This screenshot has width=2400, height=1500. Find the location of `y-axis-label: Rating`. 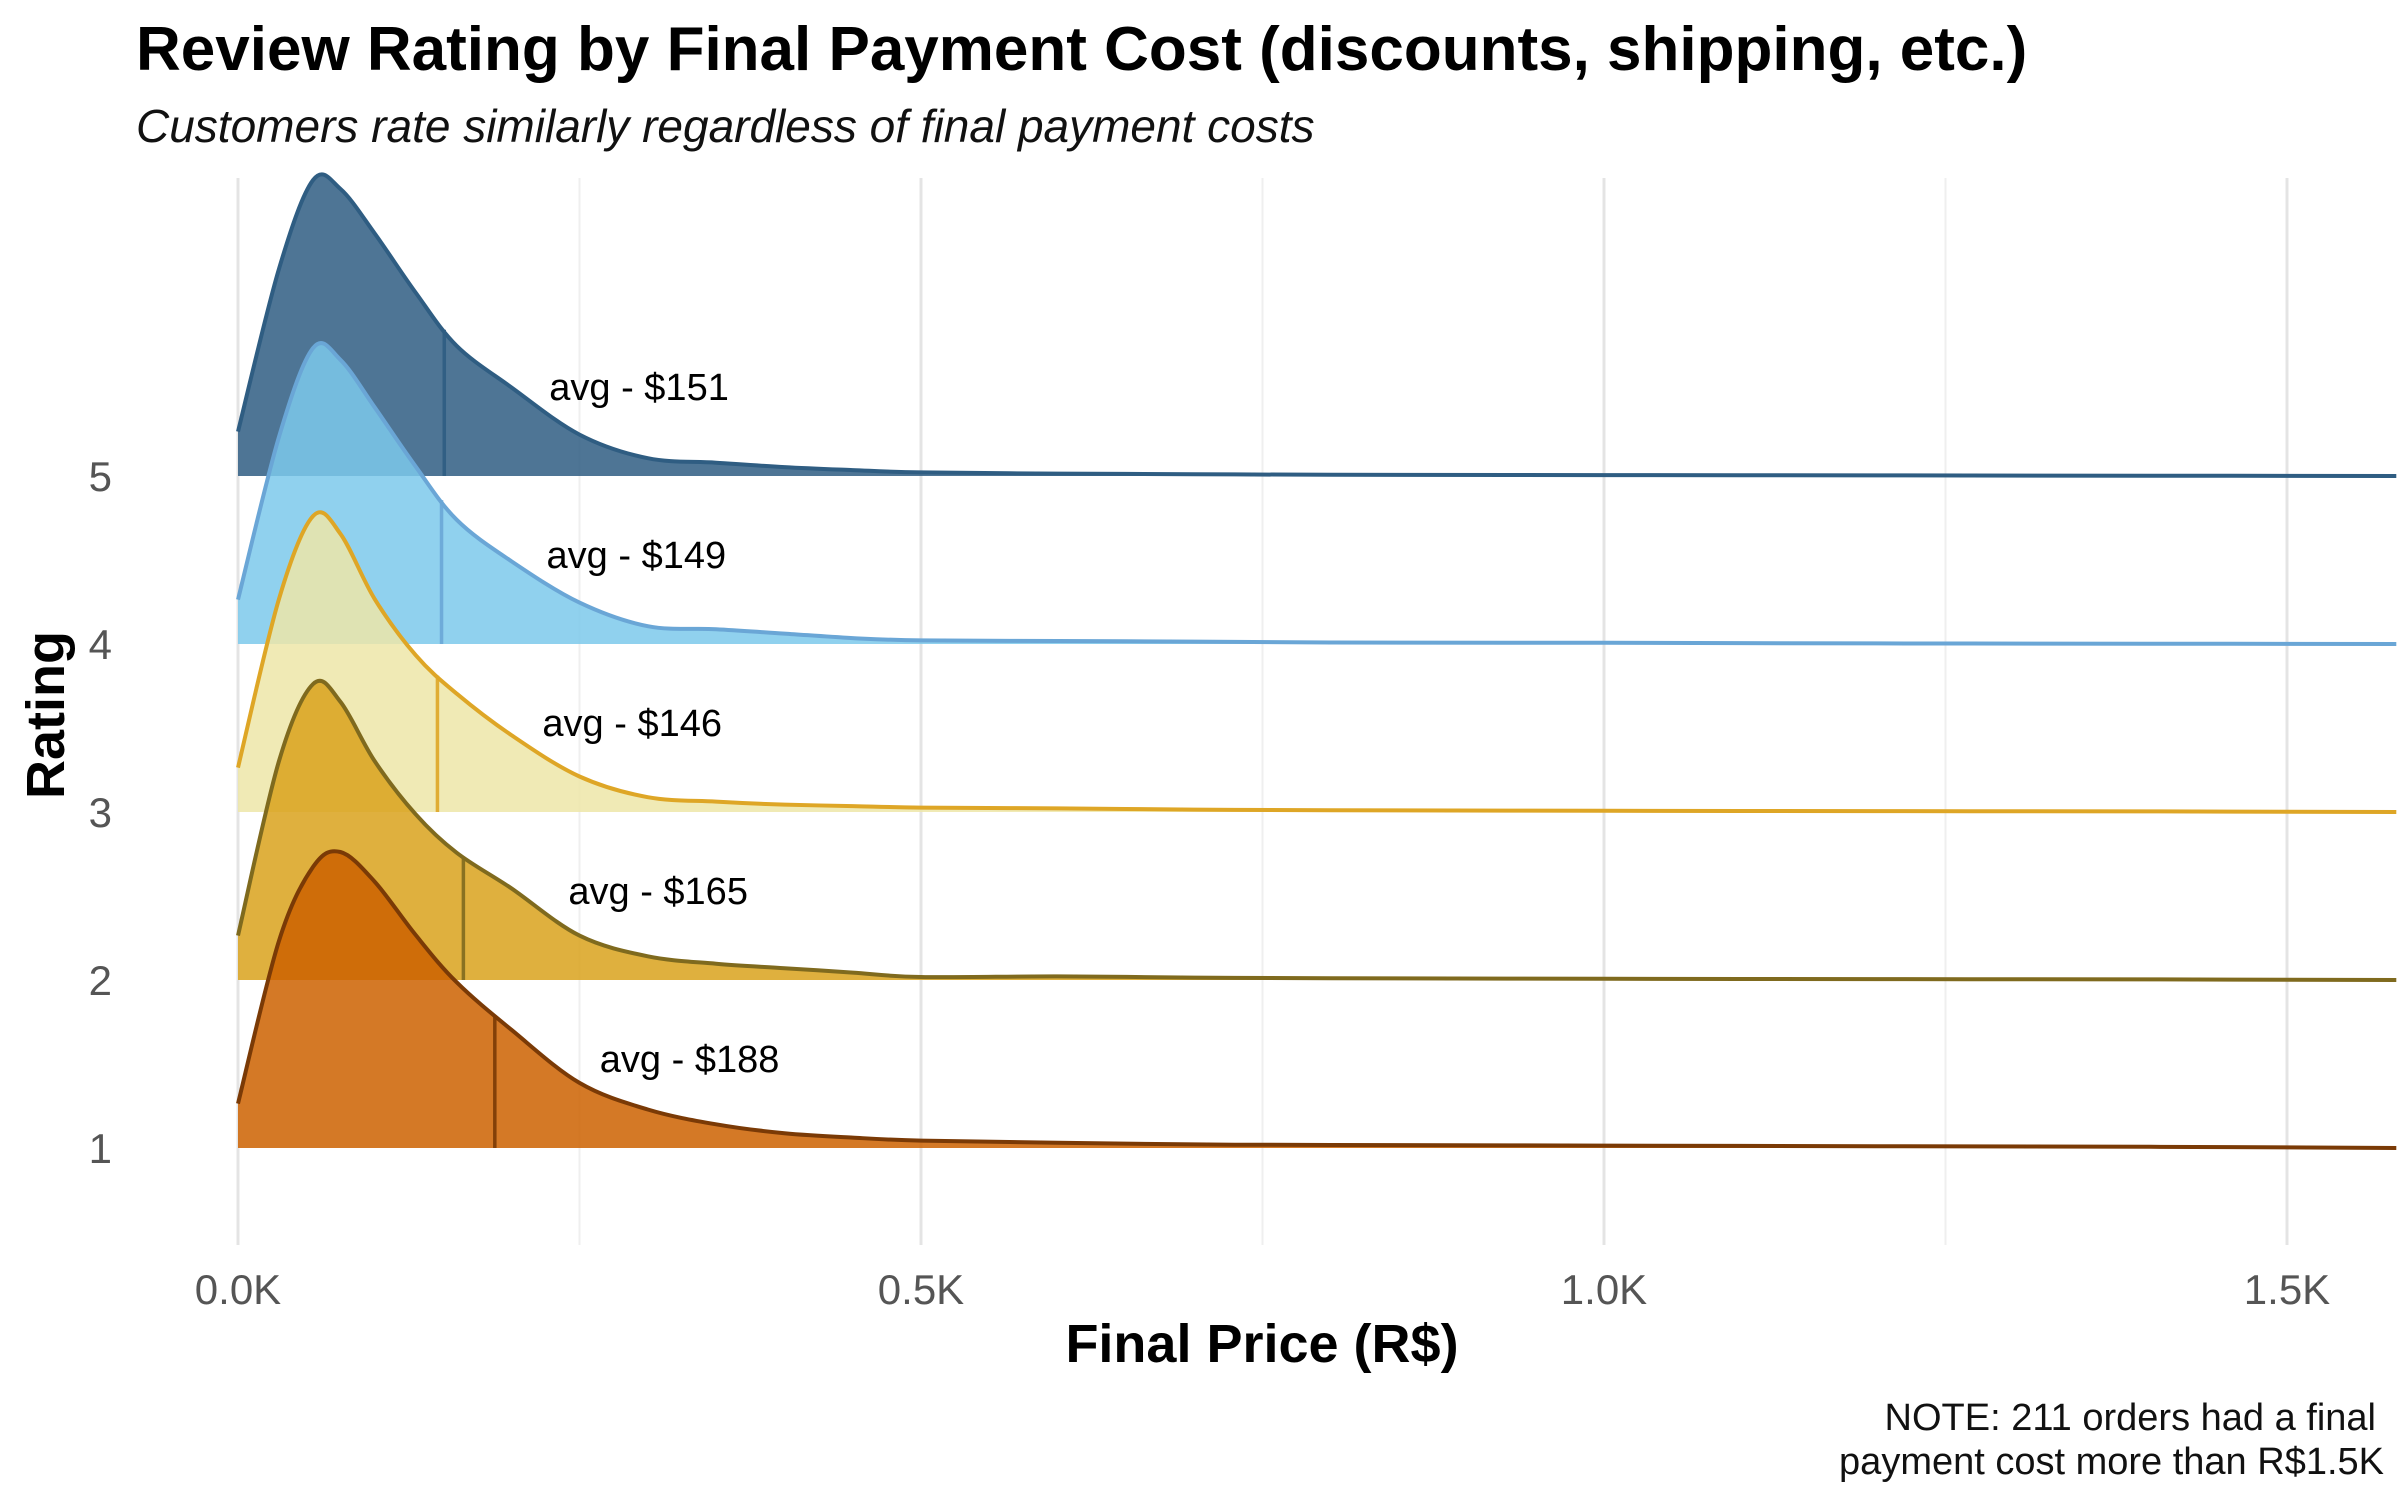

y-axis-label: Rating is located at coordinates (46, 715).